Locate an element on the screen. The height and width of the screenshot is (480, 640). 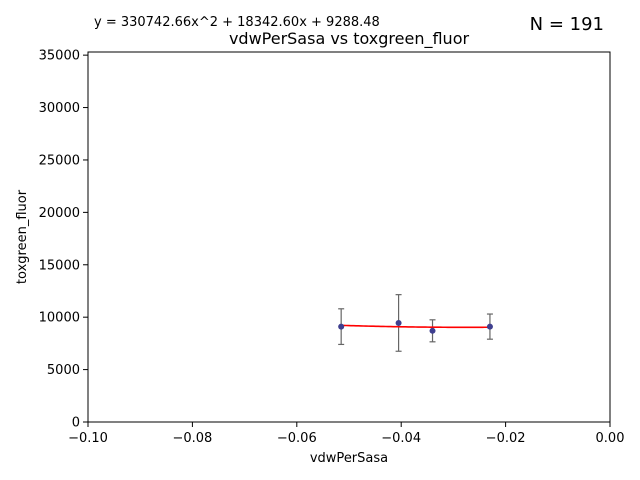
chart-title: vdwPerSasa vs toxgreen_fluor is located at coordinates (349, 39).